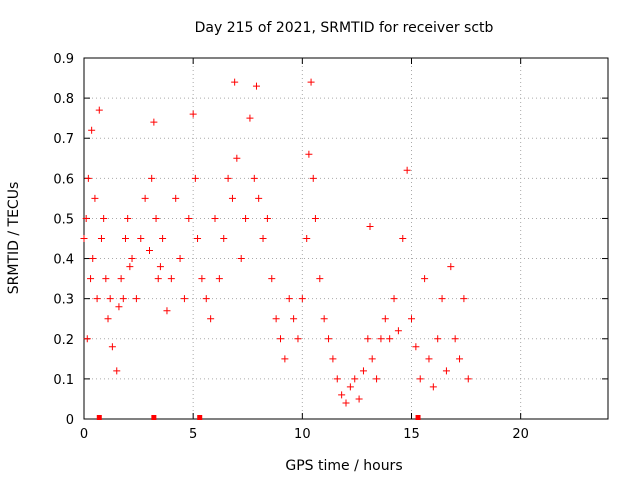  I want to click on x-tick-label: 10, so click(302, 434).